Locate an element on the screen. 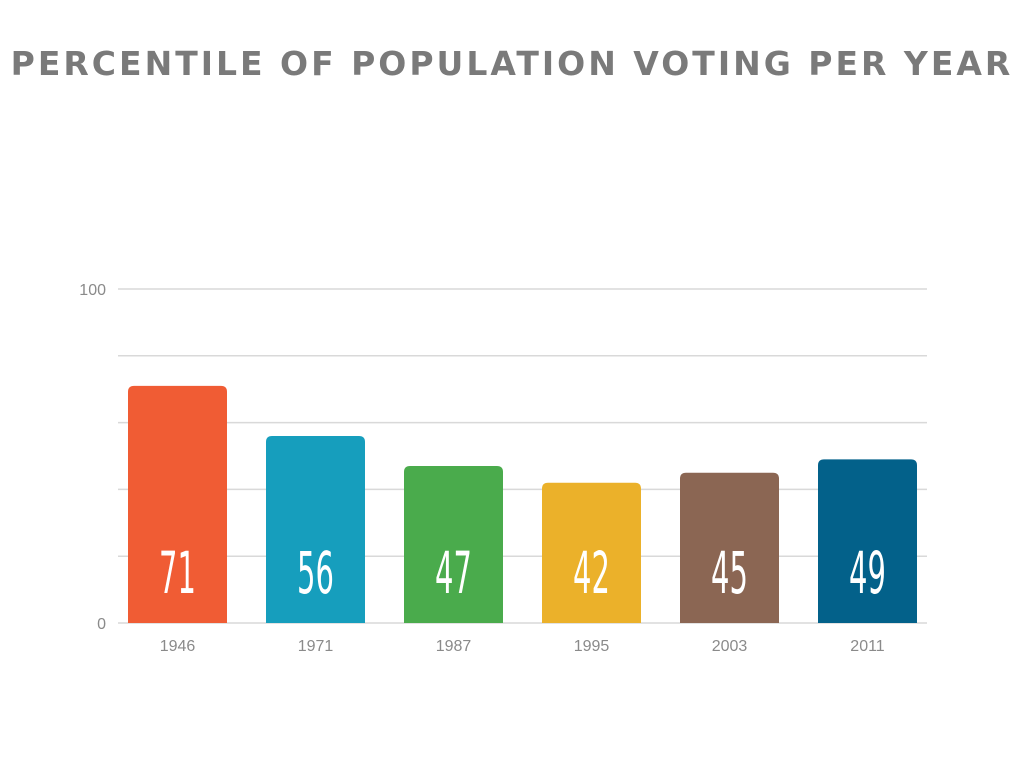 The width and height of the screenshot is (1024, 768). data-label: 49 is located at coordinates (867, 573).